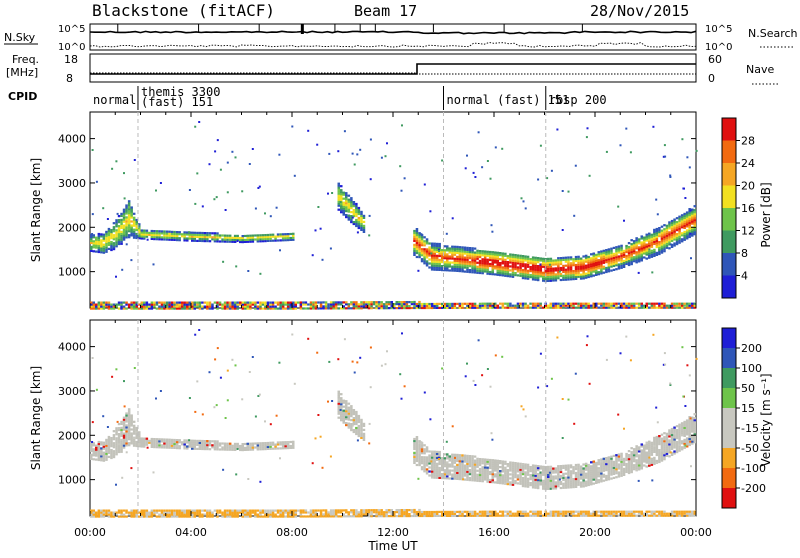  Describe the element at coordinates (748, 186) in the screenshot. I see `colorbar-tick-label: 20` at that location.